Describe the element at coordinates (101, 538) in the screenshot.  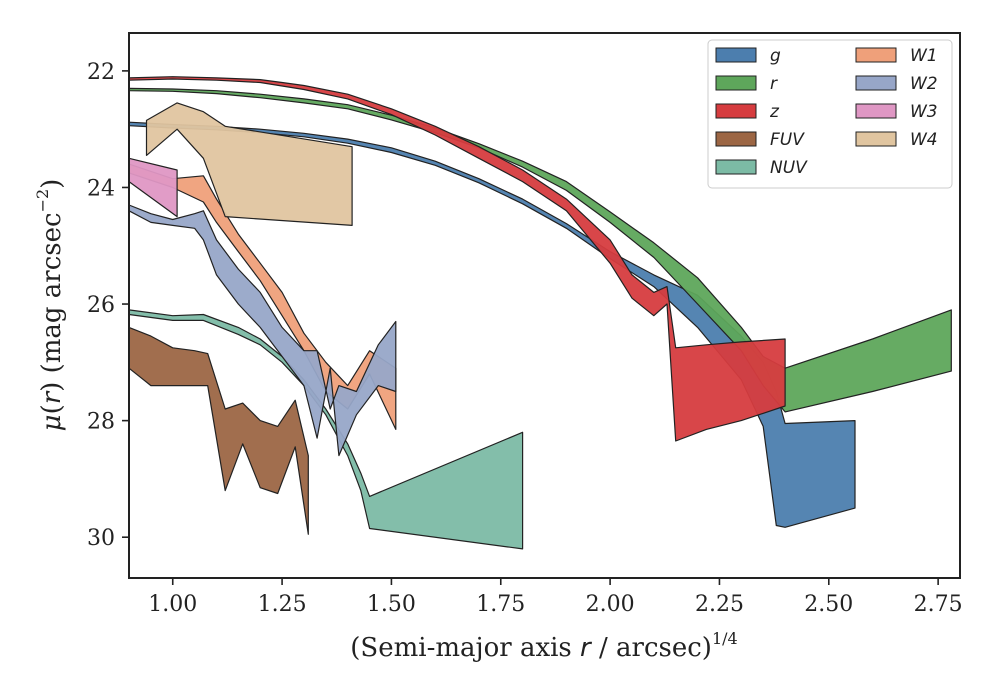
I see `y-tick-label: 30` at that location.